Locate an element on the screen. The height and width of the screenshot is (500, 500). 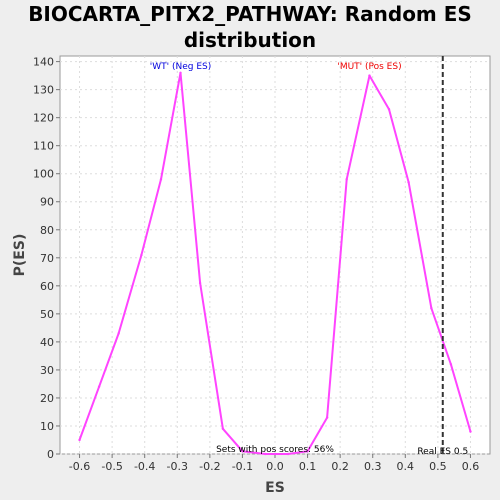
x-tick-label: -0.5 is located at coordinates (111, 466).